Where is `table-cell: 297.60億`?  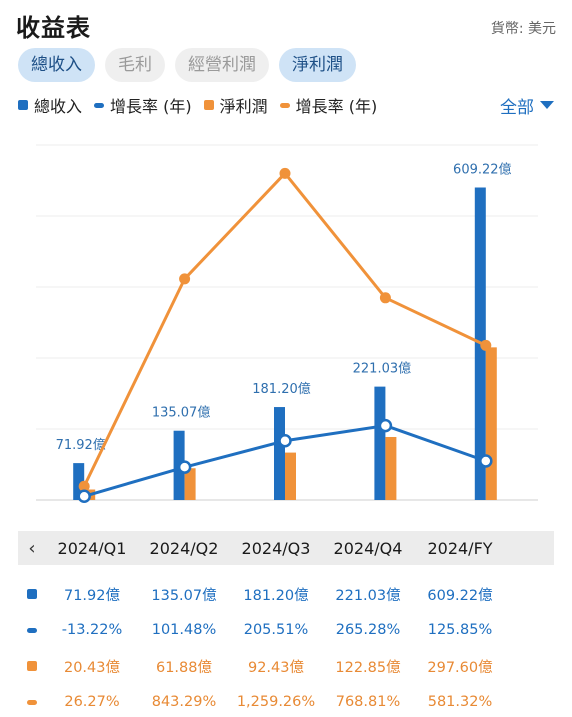 table-cell: 297.60億 is located at coordinates (460, 667).